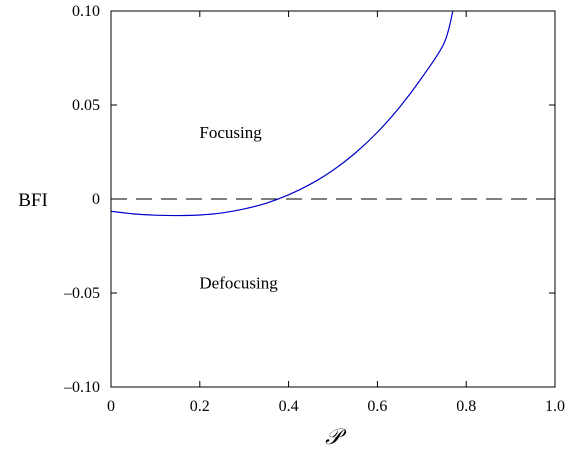 This screenshot has width=570, height=451. Describe the element at coordinates (81, 387) in the screenshot. I see `y-tick-label: –0.10` at that location.